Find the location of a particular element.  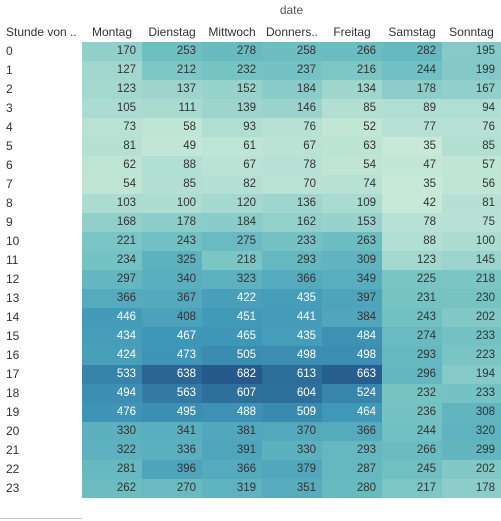

heatmap-cell: 296 is located at coordinates (412, 374).